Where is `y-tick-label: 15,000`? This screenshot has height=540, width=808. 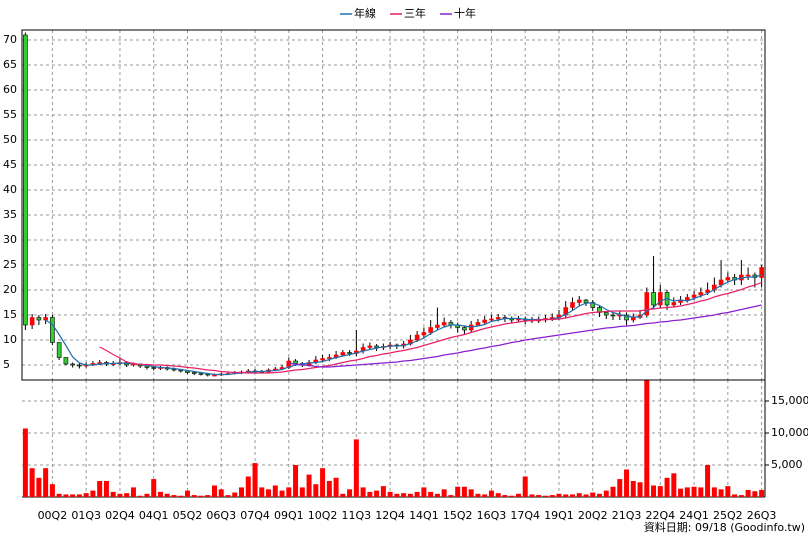
y-tick-label: 15,000 is located at coordinates (789, 400).